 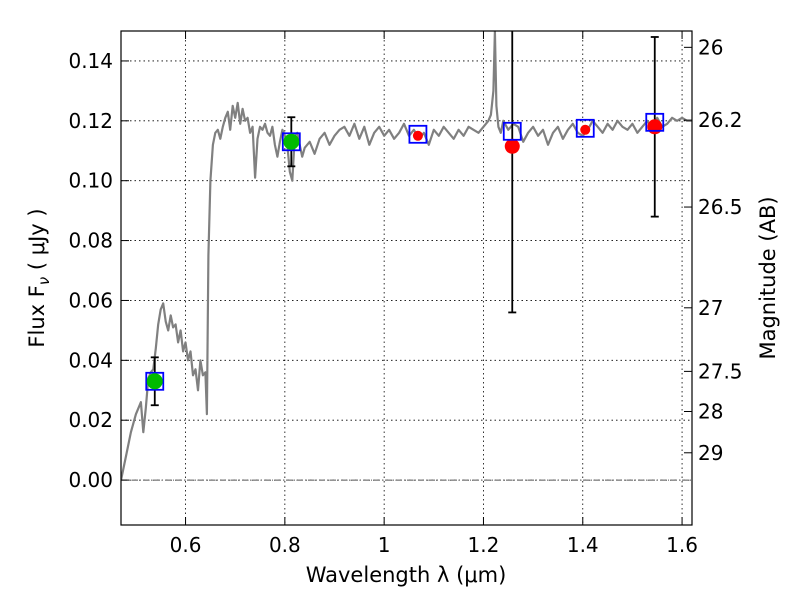 What do you see at coordinates (90, 300) in the screenshot?
I see `y-tick-label: 0.06` at bounding box center [90, 300].